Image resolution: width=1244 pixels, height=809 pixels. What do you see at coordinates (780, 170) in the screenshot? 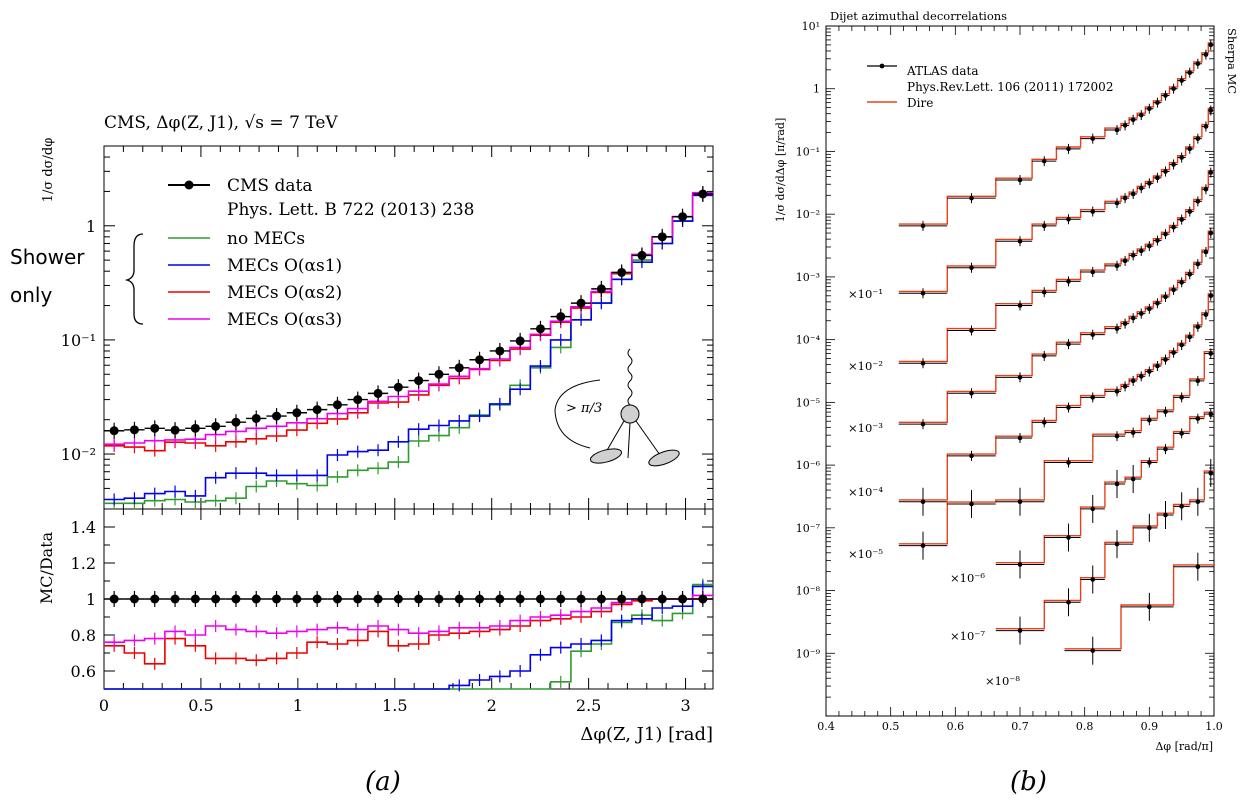
I see `panel-b-ylabel: 1/σ dσ/dΔφ [π/rad]` at bounding box center [780, 170].